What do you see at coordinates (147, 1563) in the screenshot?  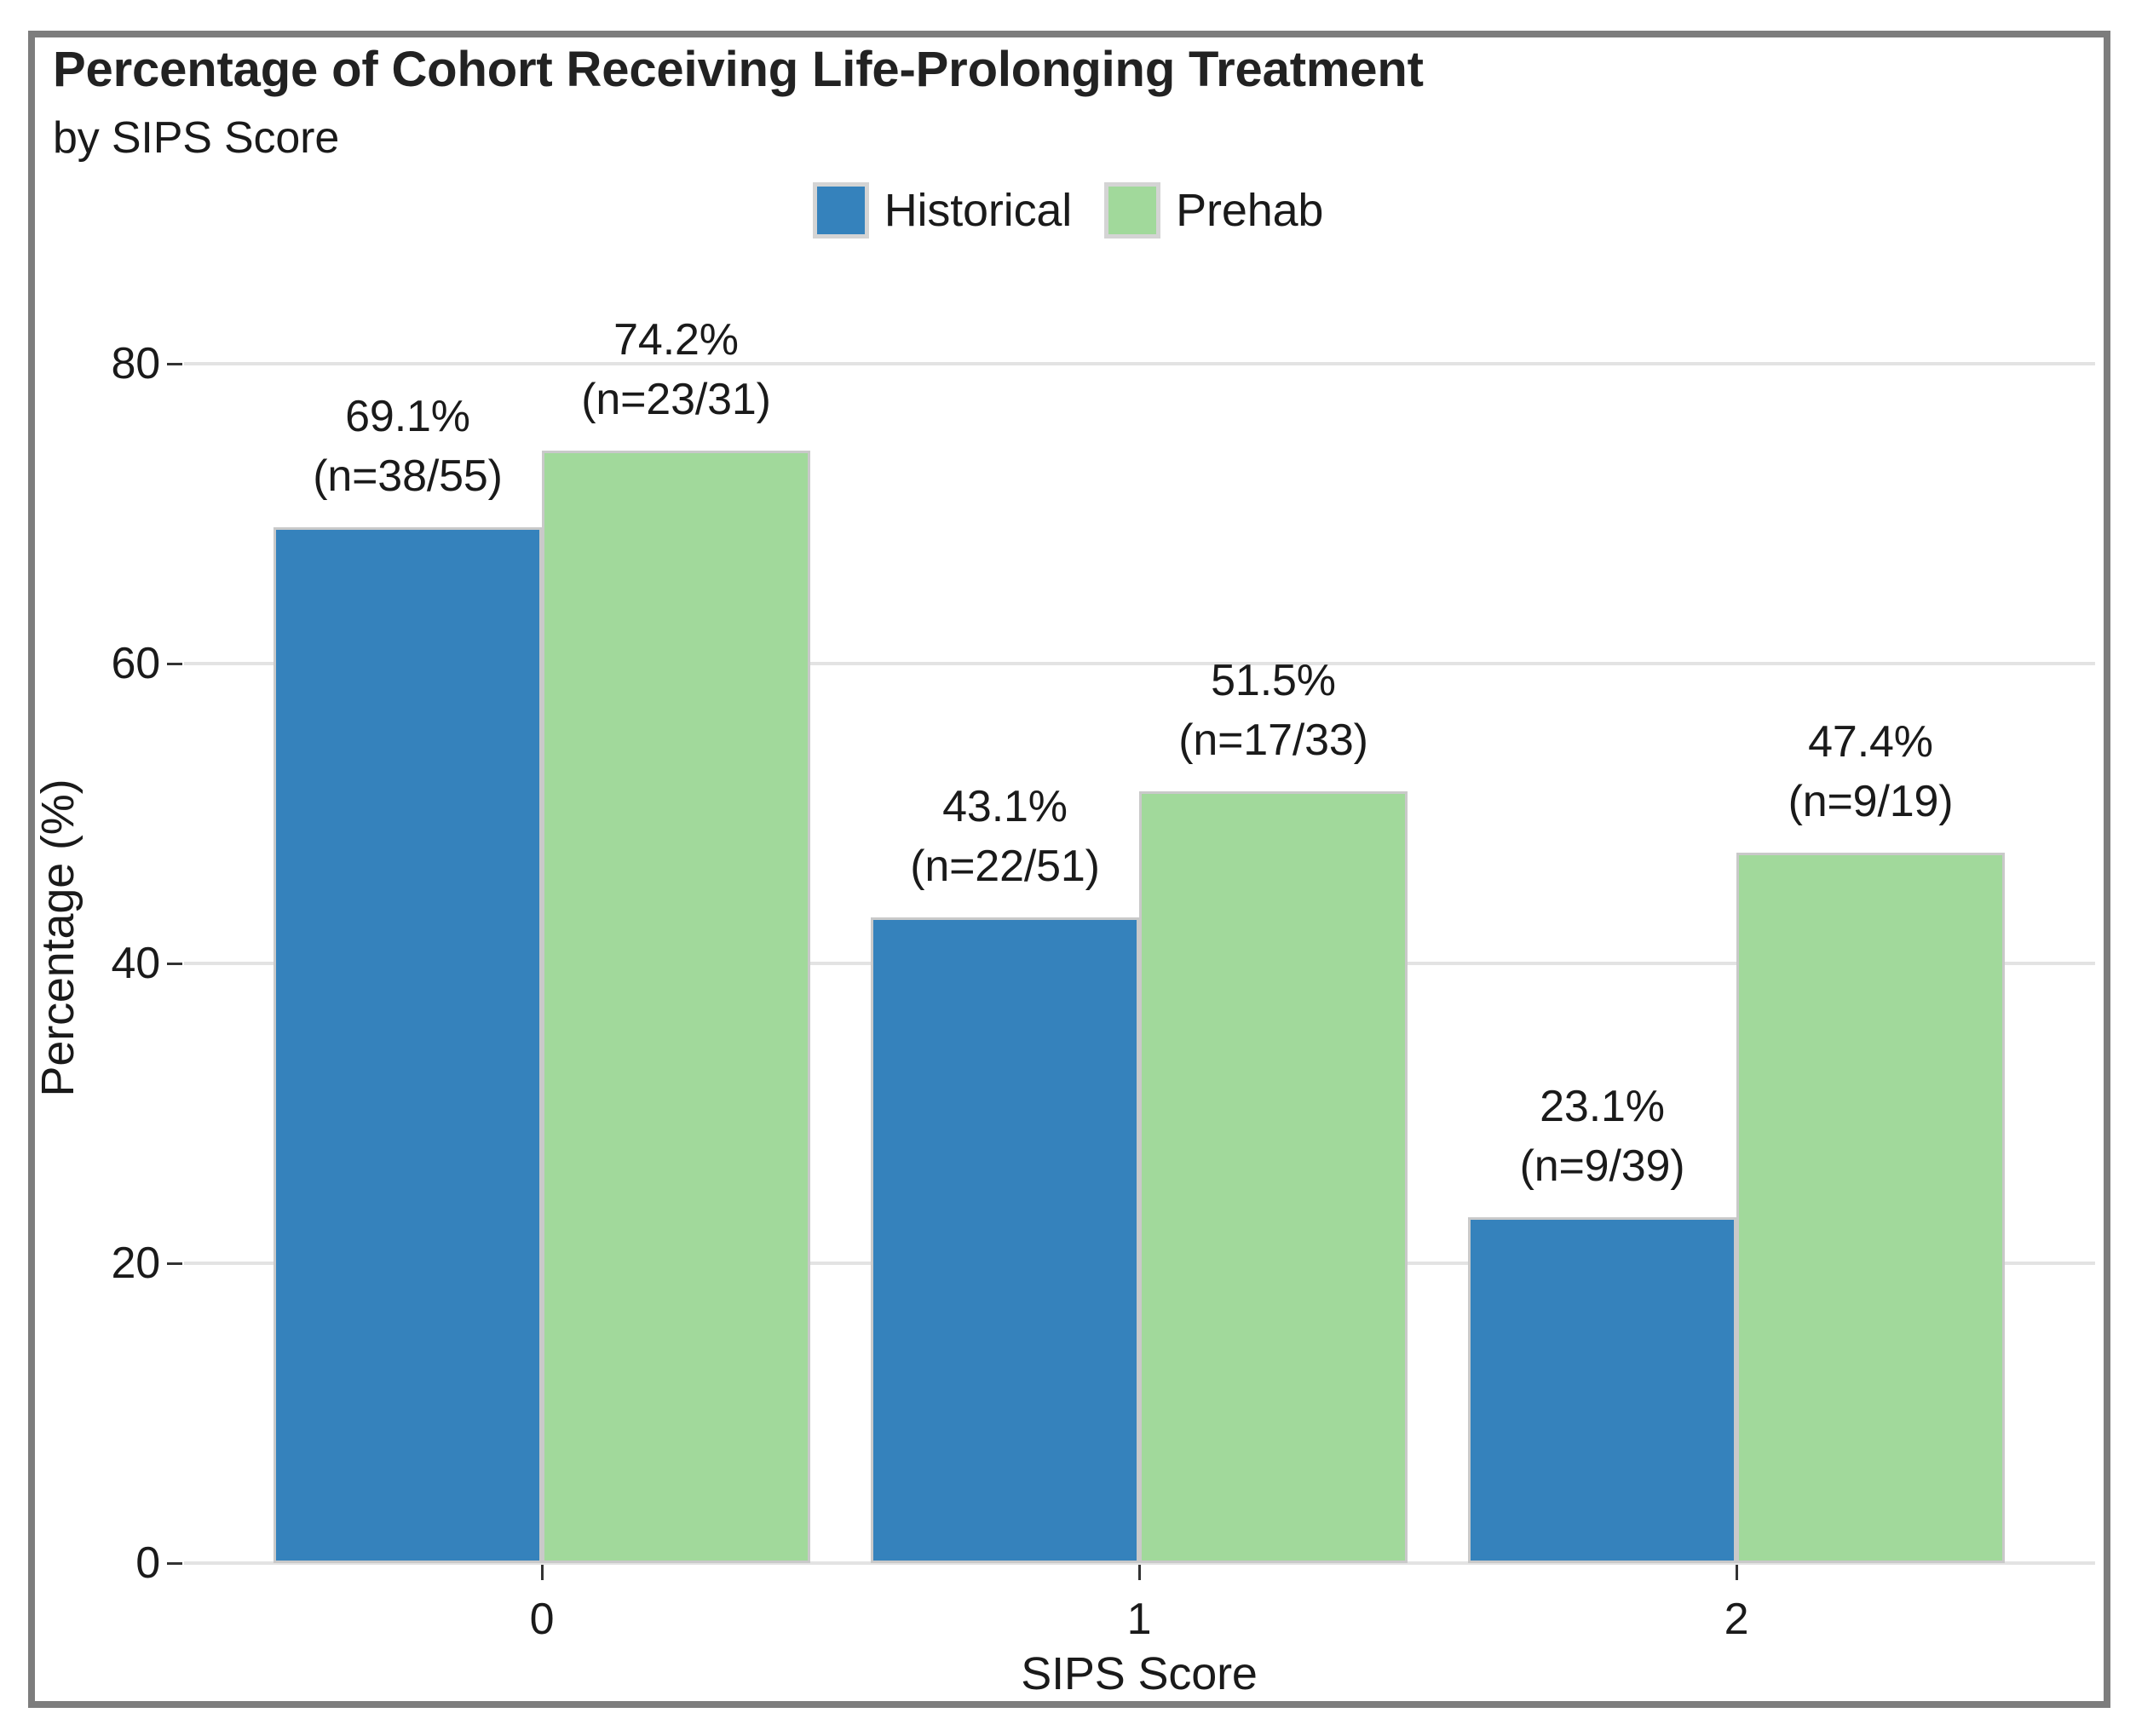 I see `y-tick-label-0: 0` at bounding box center [147, 1563].